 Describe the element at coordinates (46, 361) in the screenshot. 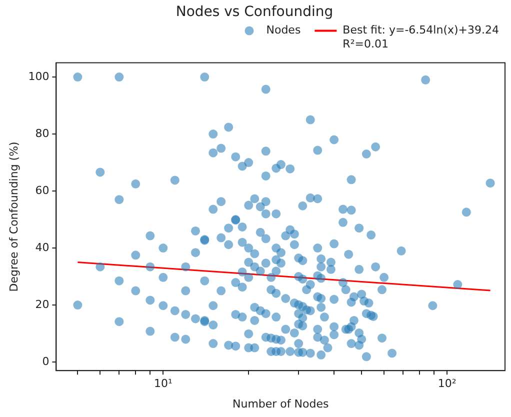

I see `y-tick-label: 0` at that location.